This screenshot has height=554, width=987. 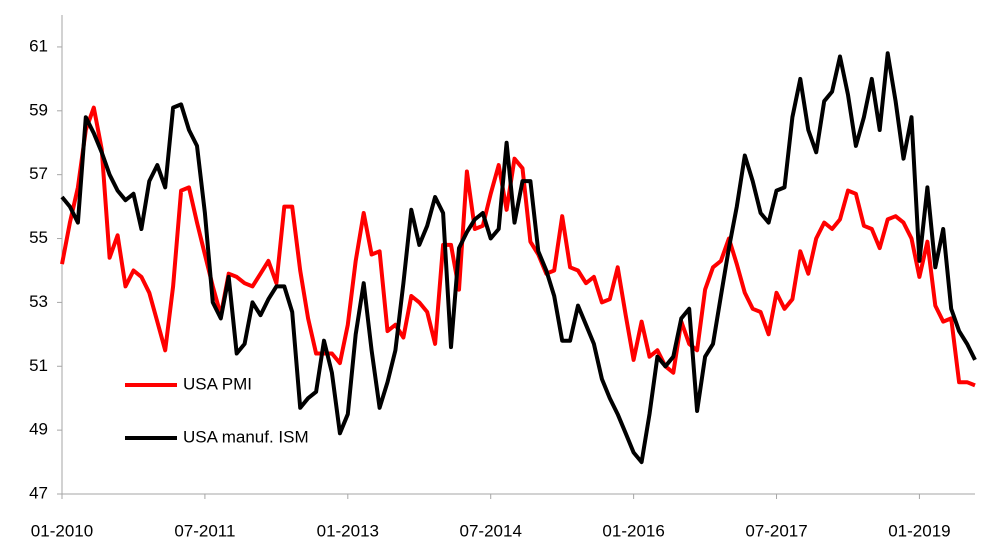 I want to click on x-tick-label: 07-2017, so click(x=776, y=530).